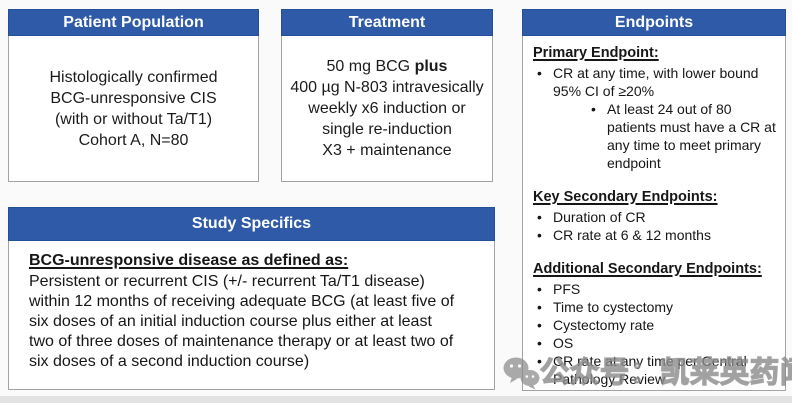  What do you see at coordinates (387, 150) in the screenshot?
I see `treatment-line: X3 + maintenance` at bounding box center [387, 150].